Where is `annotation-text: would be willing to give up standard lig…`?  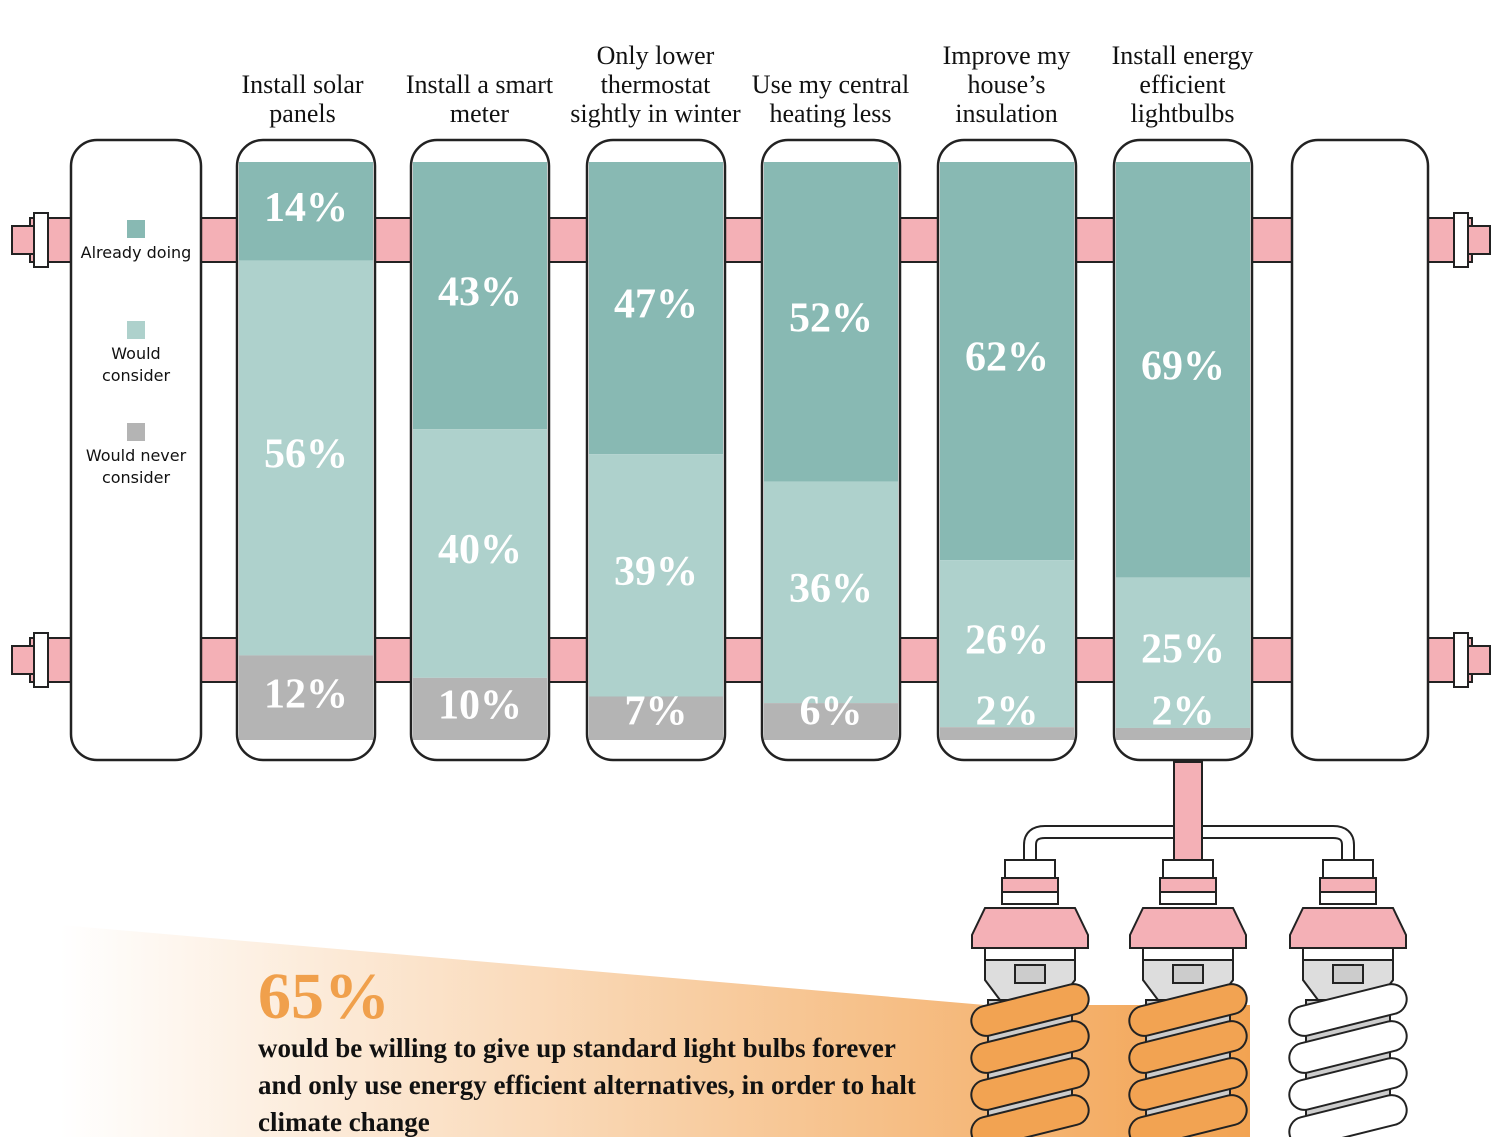
annotation-text: would be willing to give up standard lig… is located at coordinates (587, 1085).